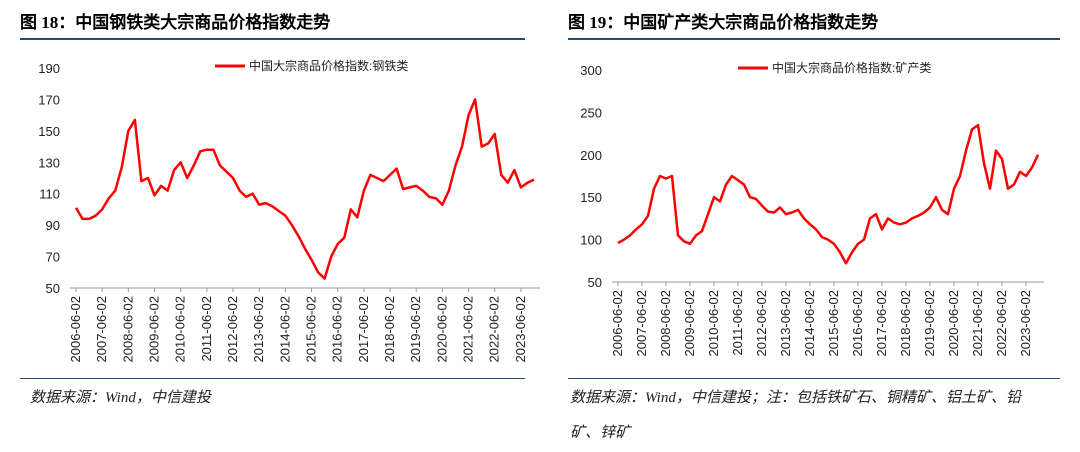 The image size is (1080, 452). What do you see at coordinates (591, 70) in the screenshot?
I see `y-tick-label: 300` at bounding box center [591, 70].